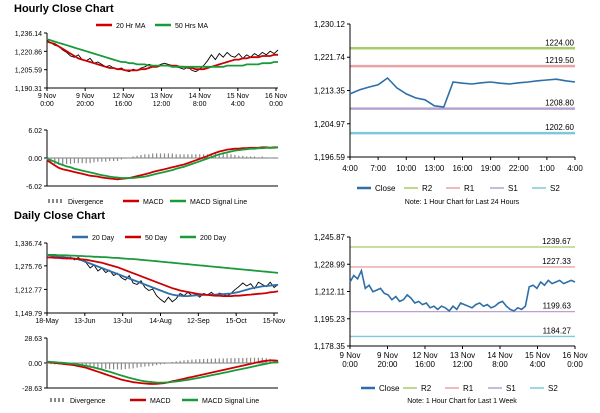 Image resolution: width=600 pixels, height=413 pixels. Describe the element at coordinates (131, 26) in the screenshot. I see `legend-label: 20 Hr MA` at that location.